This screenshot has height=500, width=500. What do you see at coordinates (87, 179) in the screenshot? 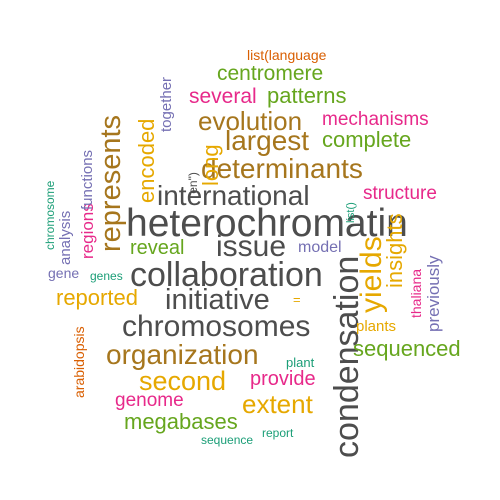
I see `word-functions: functions` at bounding box center [87, 179].